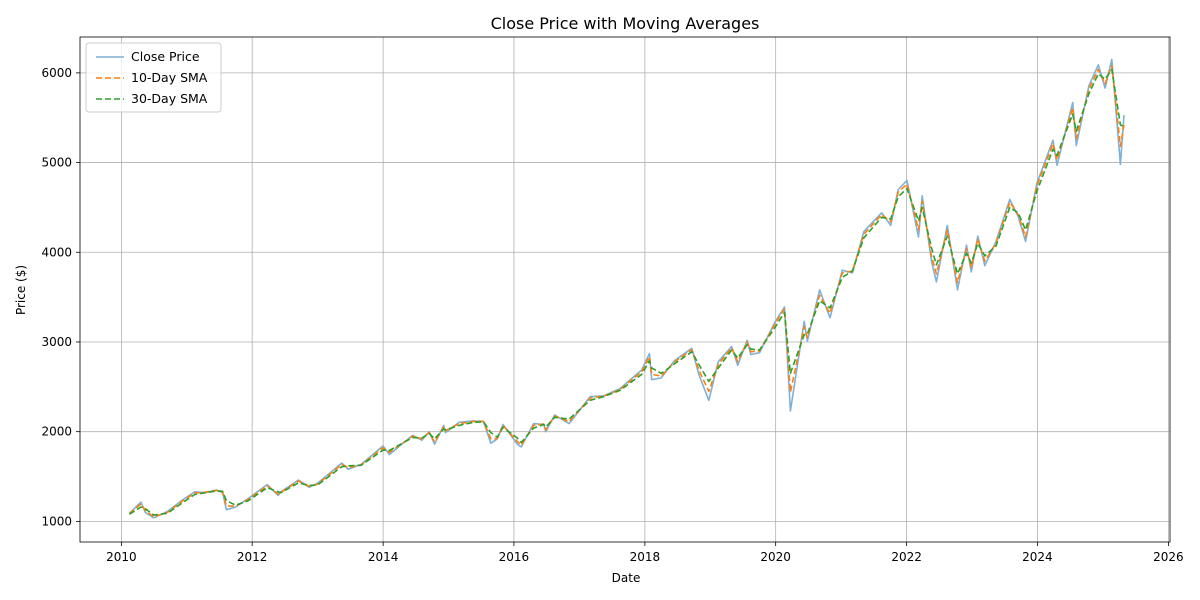 Image resolution: width=1200 pixels, height=600 pixels. I want to click on chart-title: Close Price with Moving Averages, so click(625, 23).